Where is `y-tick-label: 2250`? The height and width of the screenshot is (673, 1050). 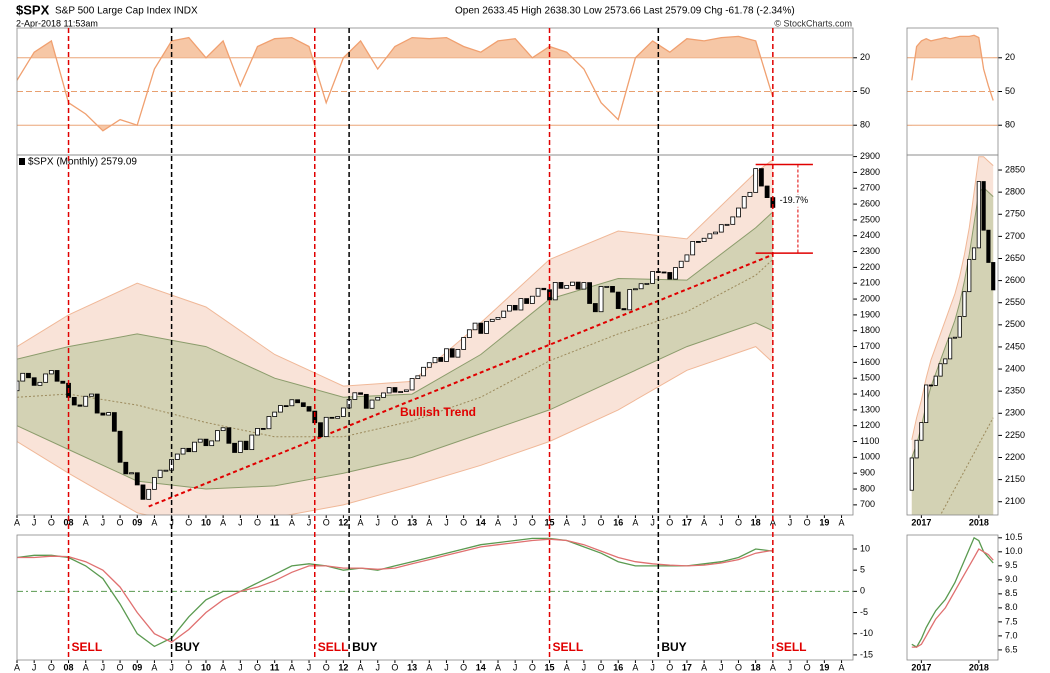
y-tick-label: 2250 is located at coordinates (1015, 435).